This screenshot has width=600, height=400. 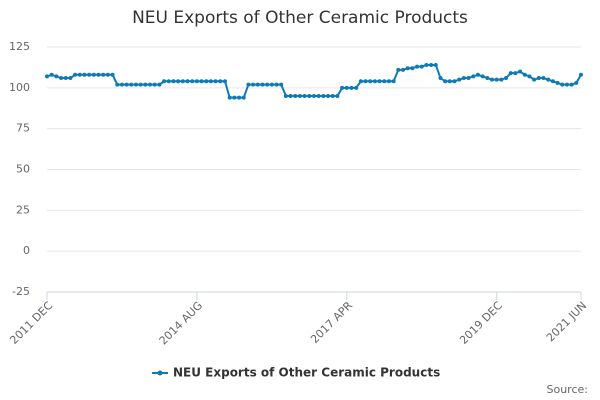 I want to click on legend-label: NEU Exports of Other Ceramic Products, so click(x=306, y=373).